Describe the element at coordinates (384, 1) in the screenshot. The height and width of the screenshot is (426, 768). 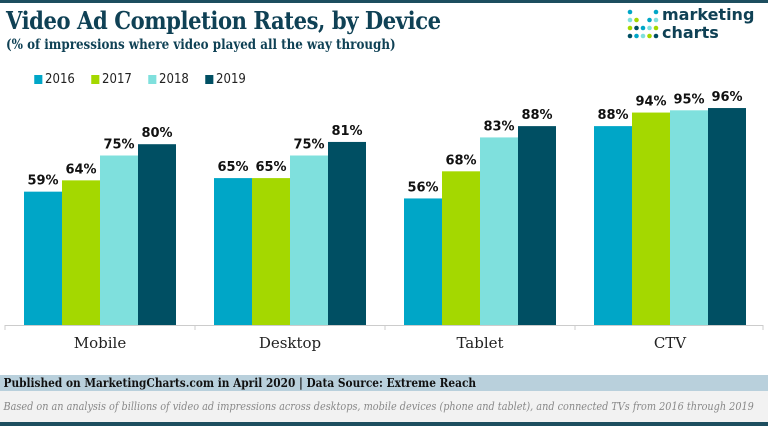
I see `top-border` at that location.